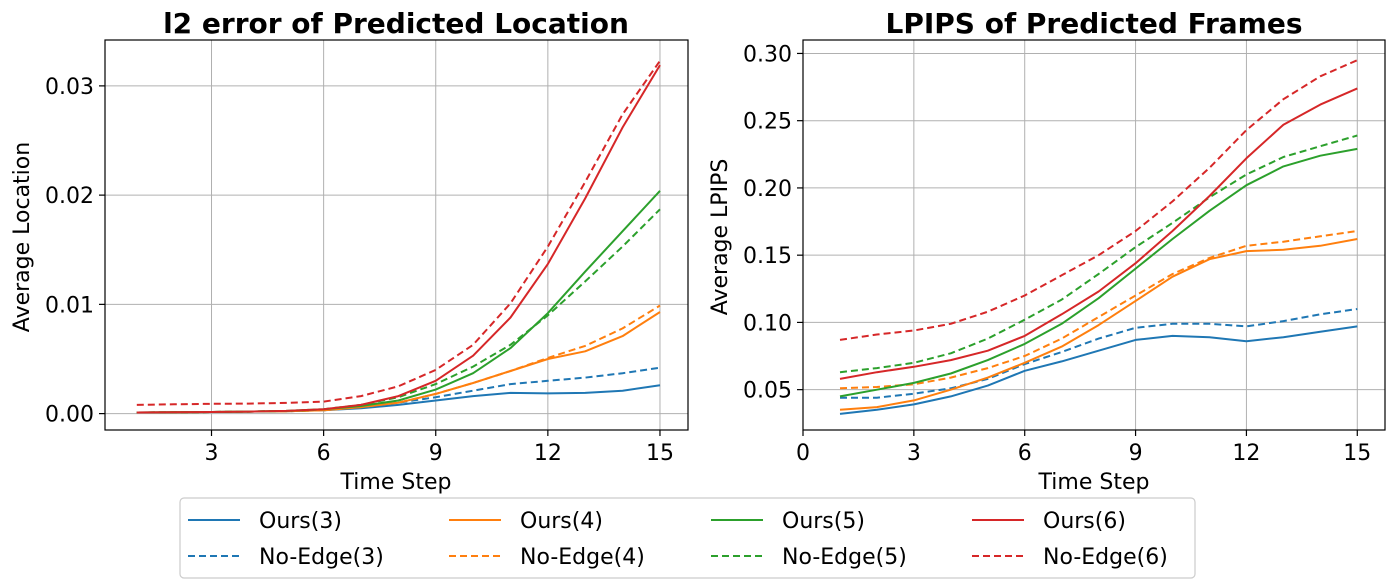 Image resolution: width=1398 pixels, height=588 pixels. Describe the element at coordinates (321, 557) in the screenshot. I see `legend-label: No-Edge(3)` at that location.